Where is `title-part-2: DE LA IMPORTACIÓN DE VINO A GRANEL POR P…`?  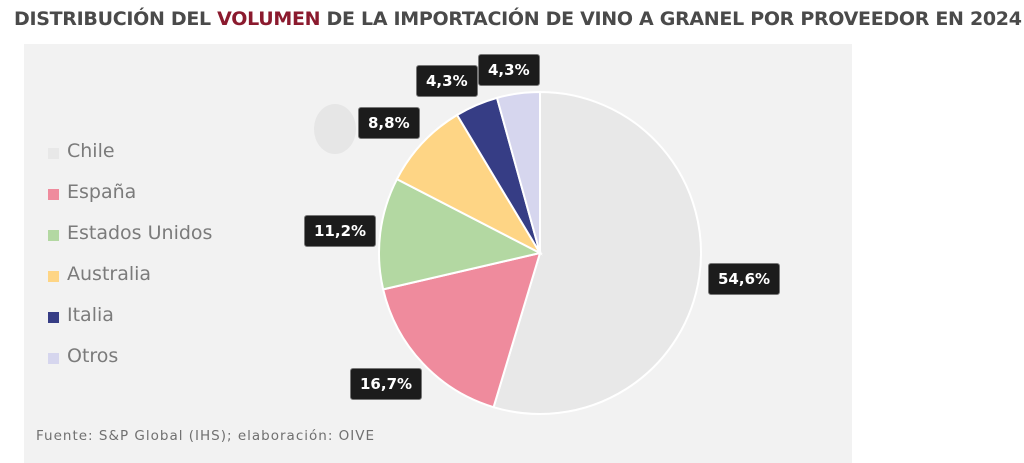 title-part-2: DE LA IMPORTACIÓN DE VINO A GRANEL POR P… is located at coordinates (671, 19).